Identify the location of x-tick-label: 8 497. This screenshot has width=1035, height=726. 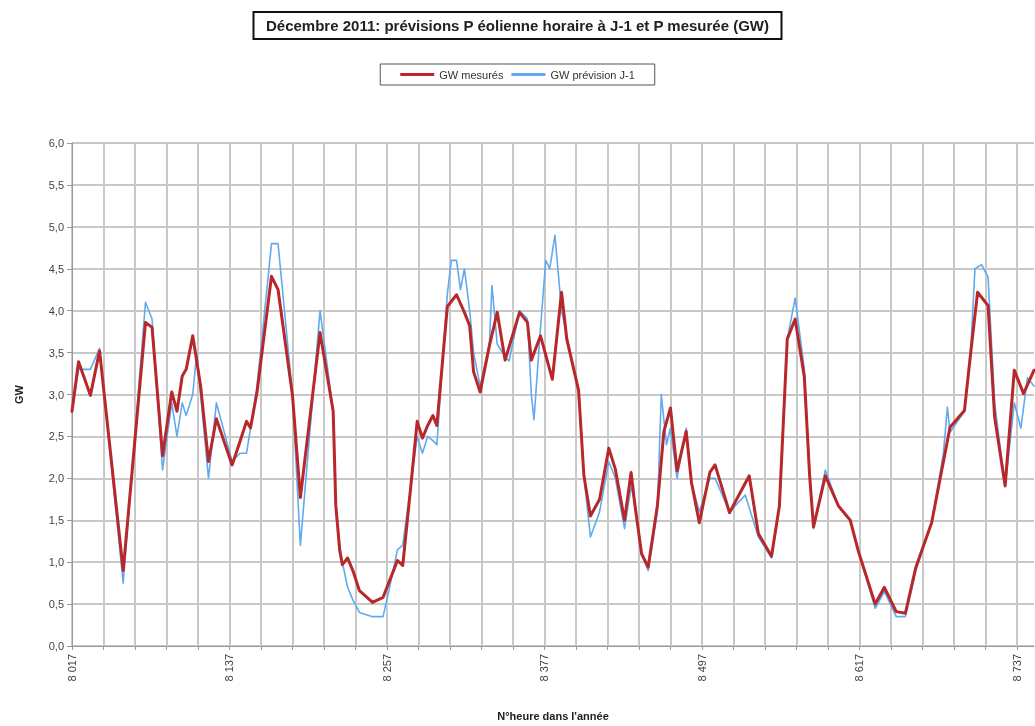
(701, 668).